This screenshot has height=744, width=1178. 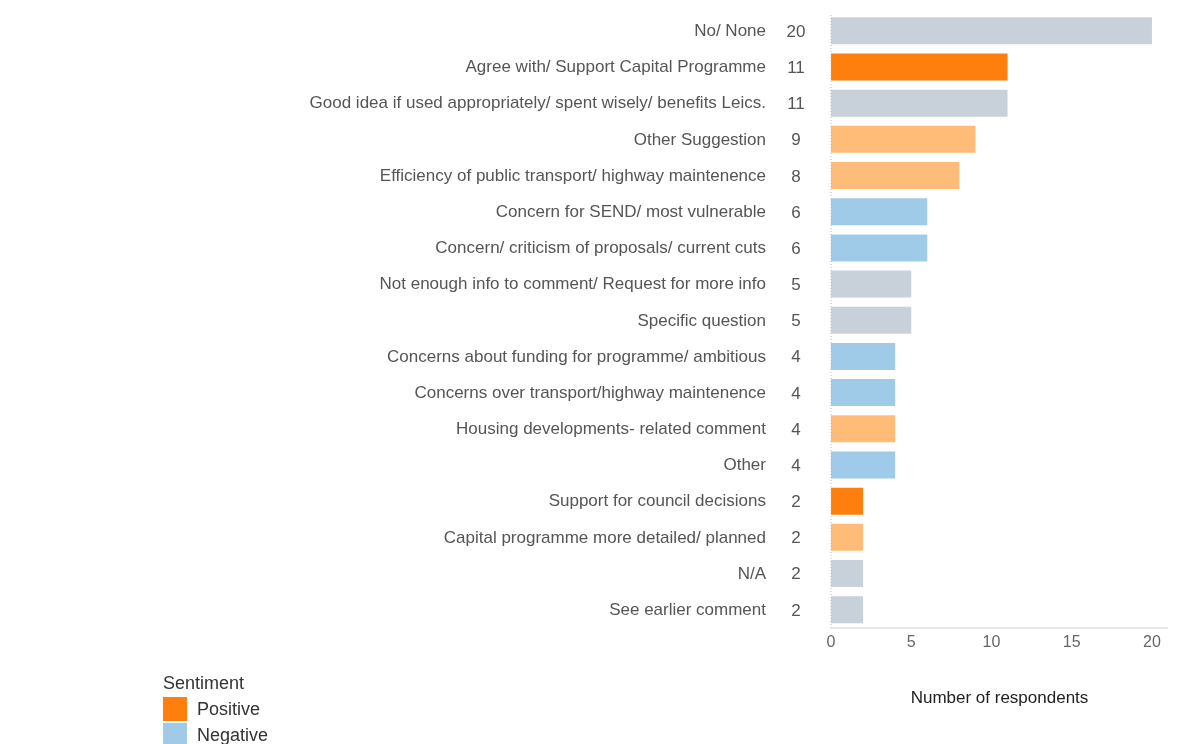 What do you see at coordinates (699, 139) in the screenshot?
I see `y-tick-label: Other Suggestion` at bounding box center [699, 139].